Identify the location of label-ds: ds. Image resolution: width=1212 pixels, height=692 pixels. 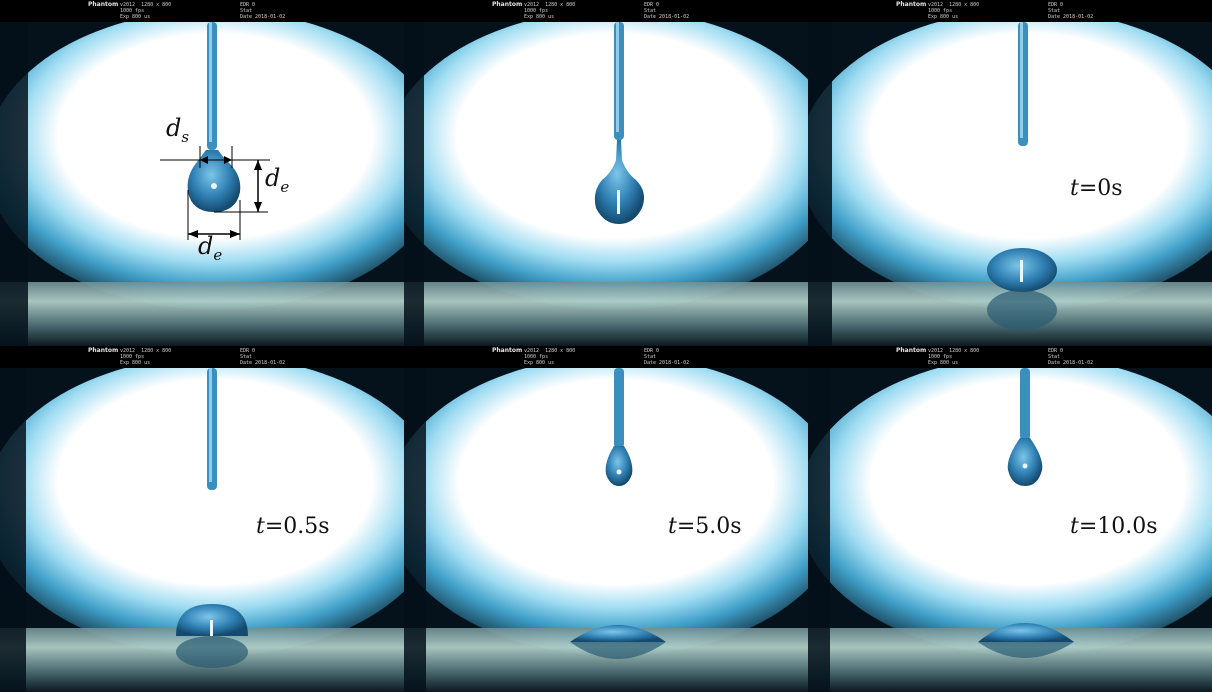
(177, 130).